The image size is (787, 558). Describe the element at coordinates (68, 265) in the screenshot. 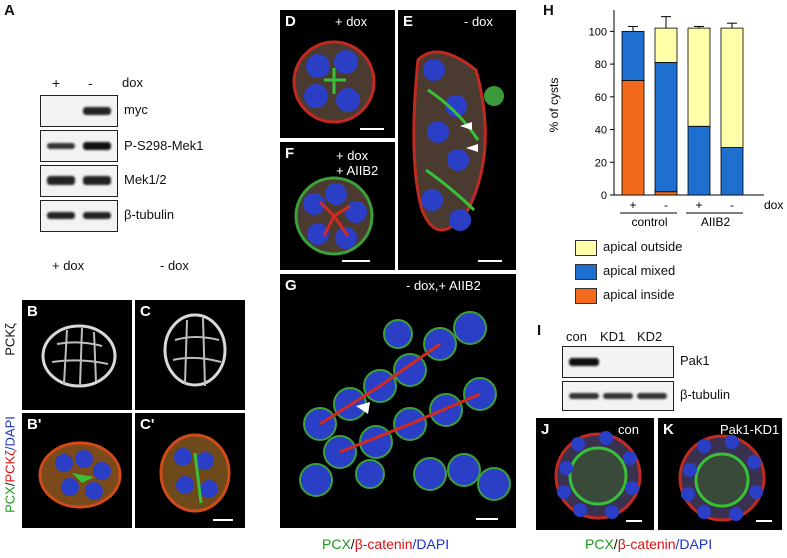

I see `cond-label-b: + dox` at that location.